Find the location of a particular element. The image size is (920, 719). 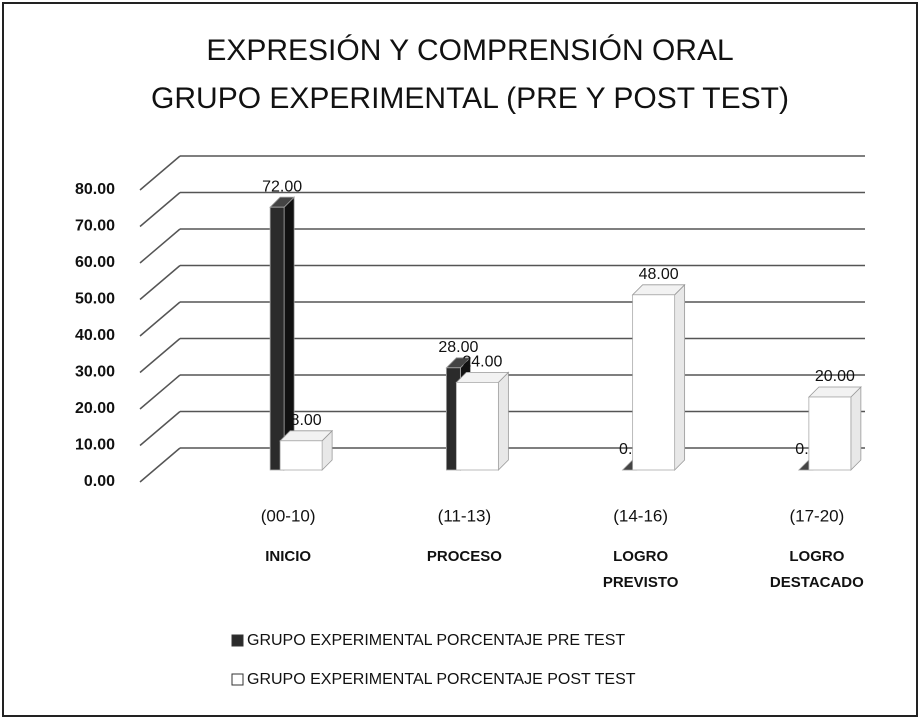

legend-label: GRUPO EXPERIMENTAL PORCENTAJE PRE TEST is located at coordinates (436, 640).